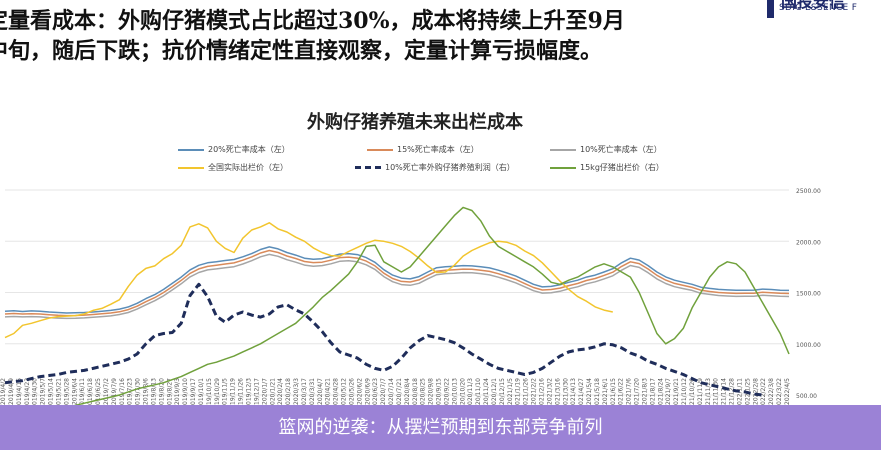 This screenshot has height=450, width=881. What do you see at coordinates (336, 393) in the screenshot?
I see `x-axis-tick-label: 2020/4/28` at bounding box center [336, 393].